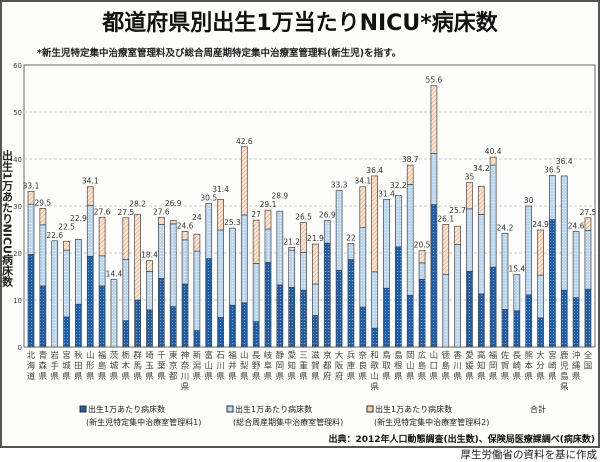 The image size is (600, 462). What do you see at coordinates (299, 23) in the screenshot?
I see `chart-title: 都道府県別出生1万当たりNICU*病床数` at bounding box center [299, 23].